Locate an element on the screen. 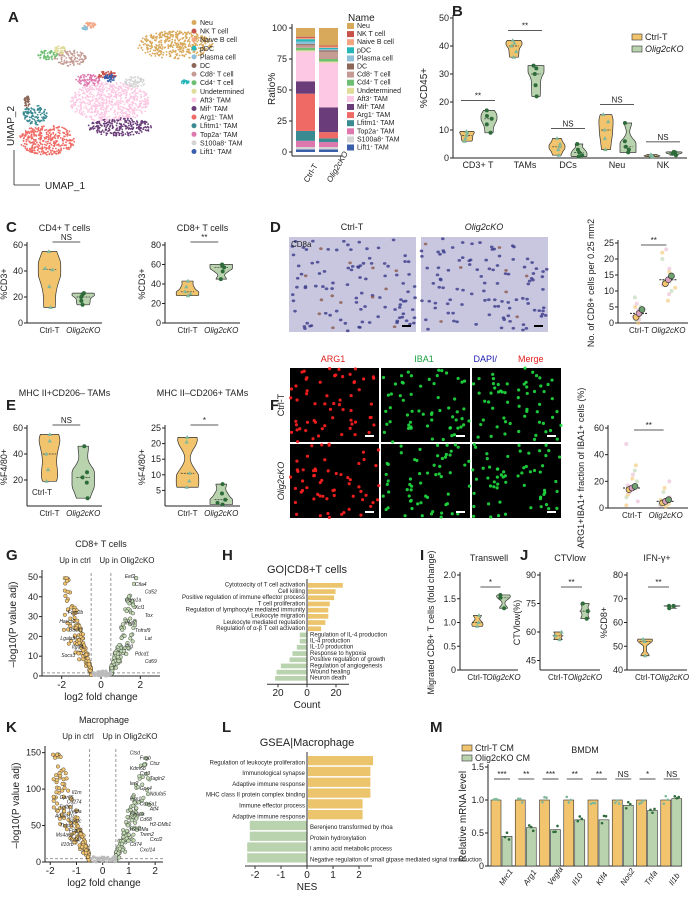  gene-label: Ier2 is located at coordinates (134, 784).